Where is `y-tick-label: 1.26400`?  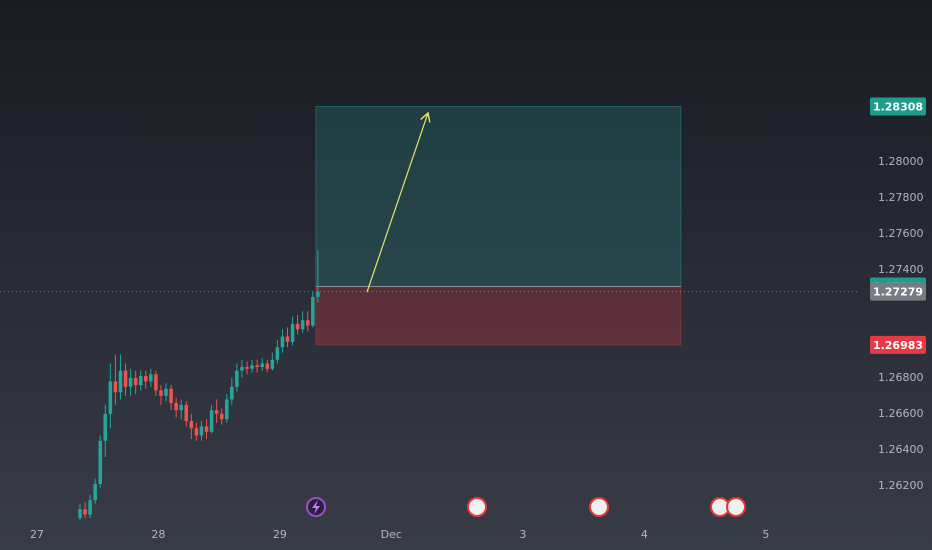
y-tick-label: 1.26400 is located at coordinates (901, 449).